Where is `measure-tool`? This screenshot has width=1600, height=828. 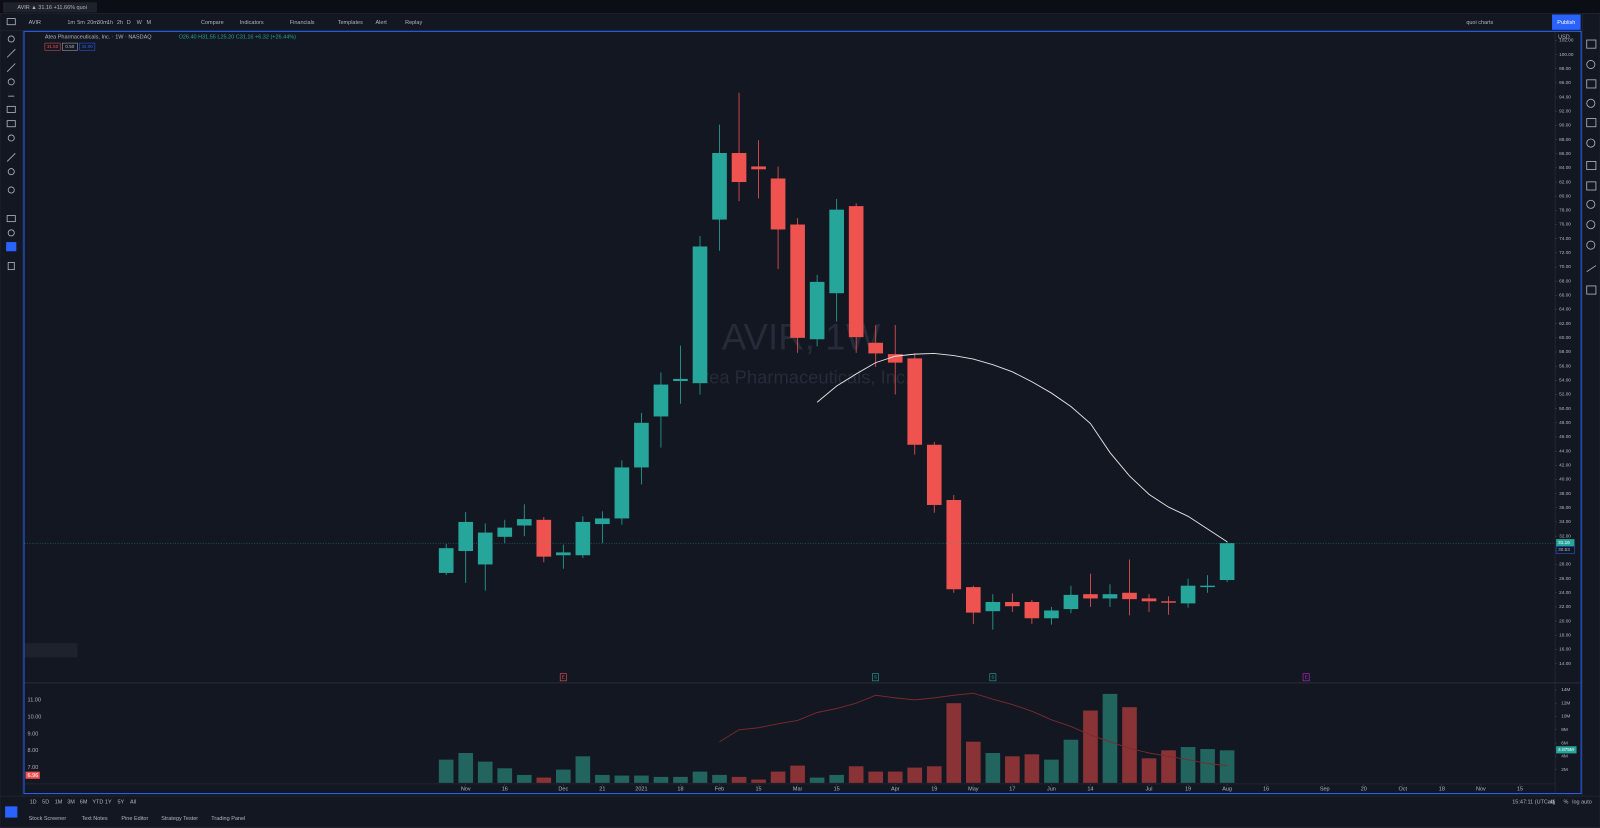
measure-tool is located at coordinates (11, 124).